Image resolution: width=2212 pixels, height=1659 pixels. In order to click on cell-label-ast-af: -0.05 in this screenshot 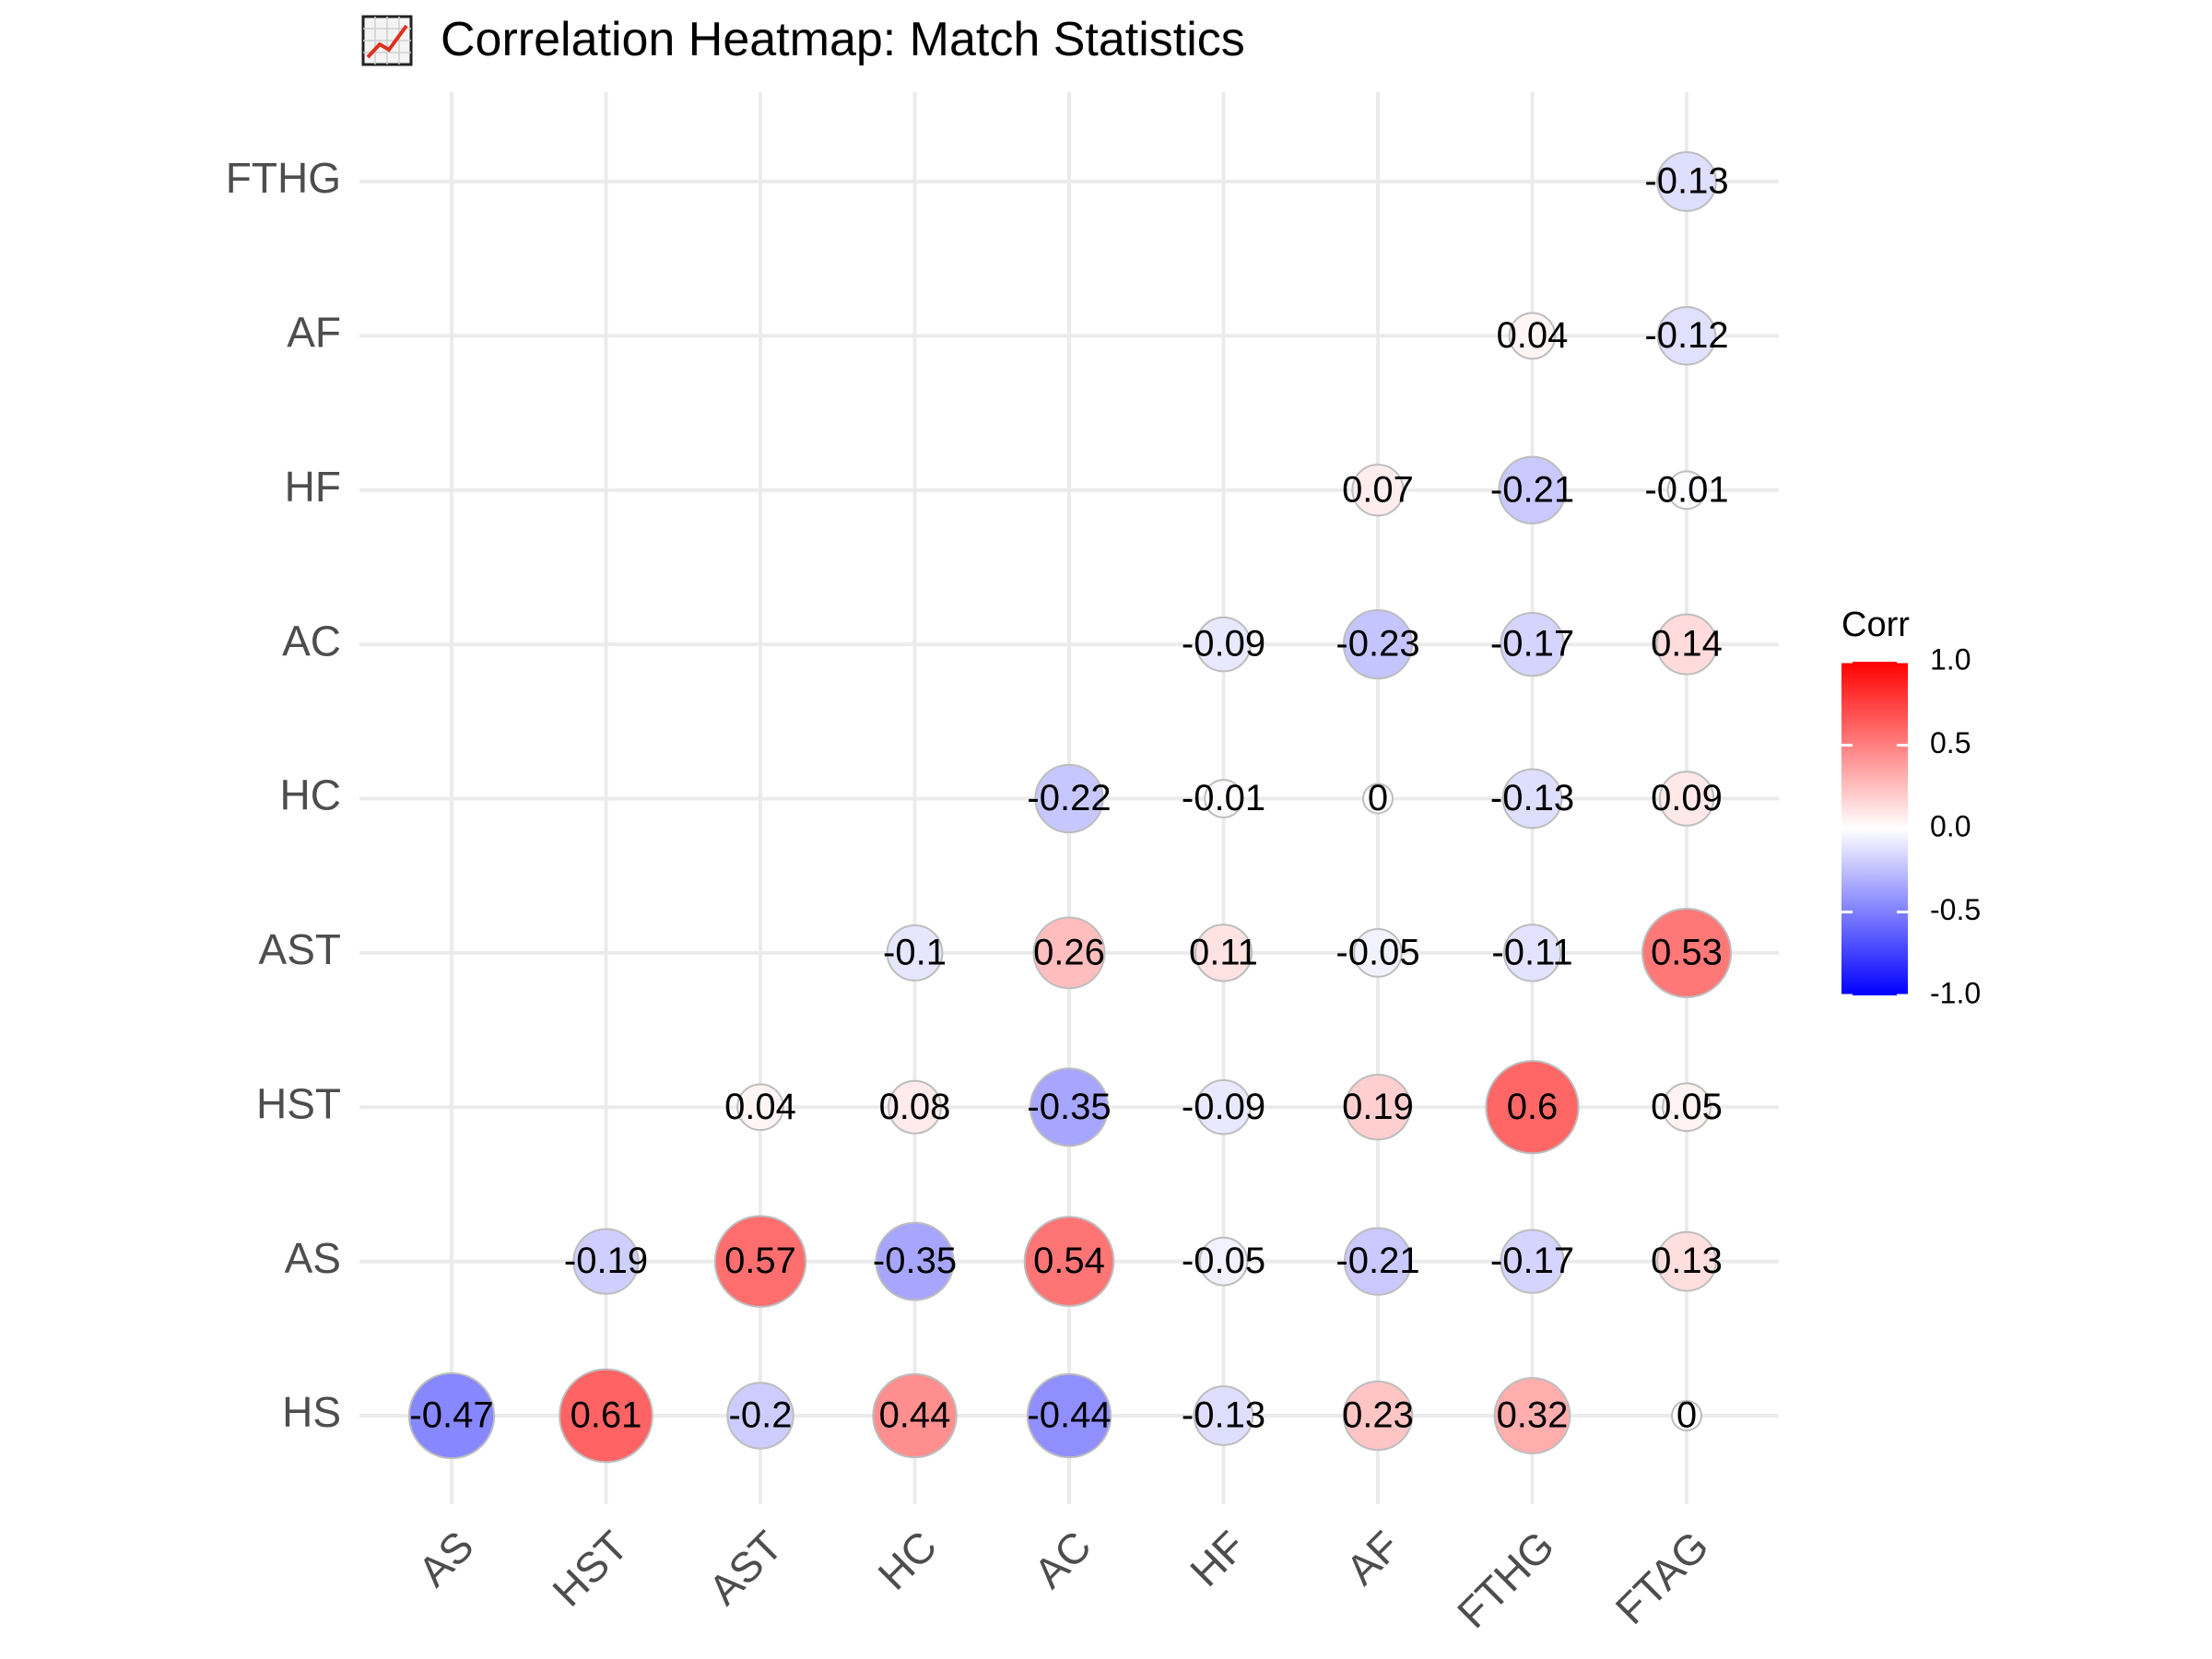, I will do `click(1377, 952)`.